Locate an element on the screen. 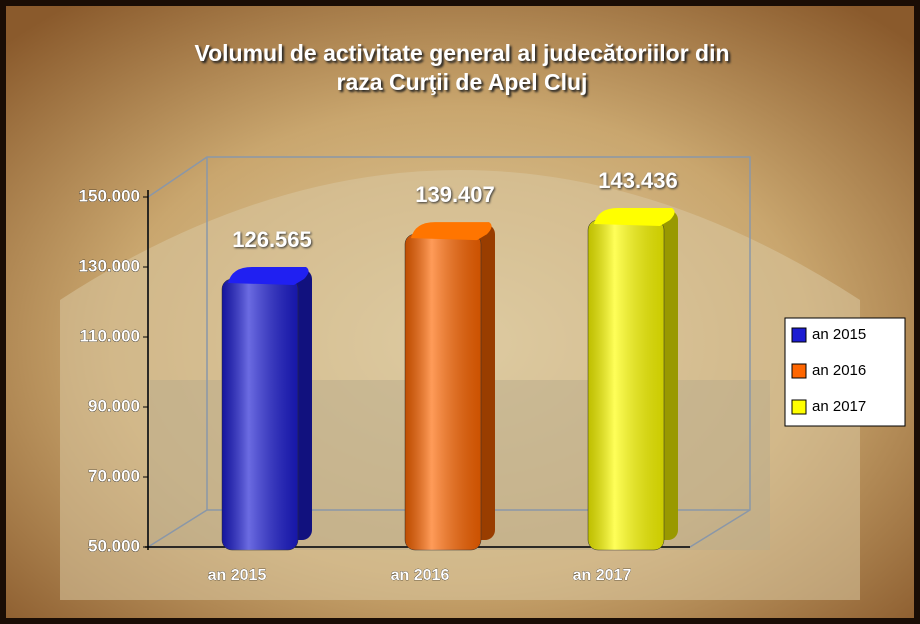 Image resolution: width=920 pixels, height=624 pixels. x-tick-label: an 2016 is located at coordinates (420, 575).